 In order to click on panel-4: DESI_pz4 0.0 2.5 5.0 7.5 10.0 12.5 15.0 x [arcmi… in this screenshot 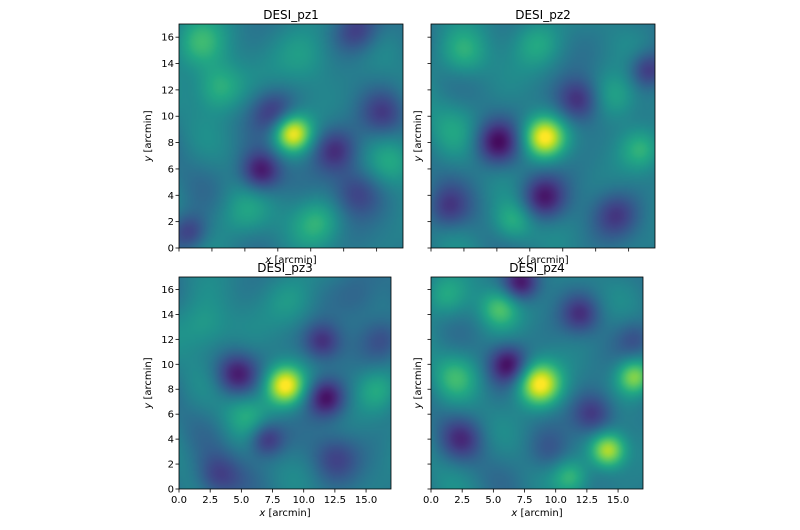, I will do `click(528, 390)`.